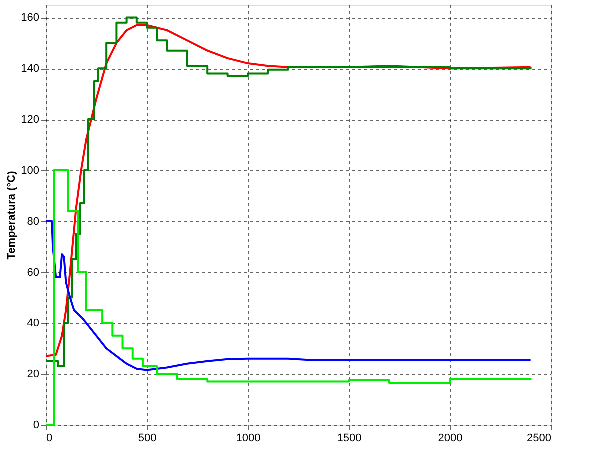  I want to click on x-tick-label: 500, so click(147, 438).